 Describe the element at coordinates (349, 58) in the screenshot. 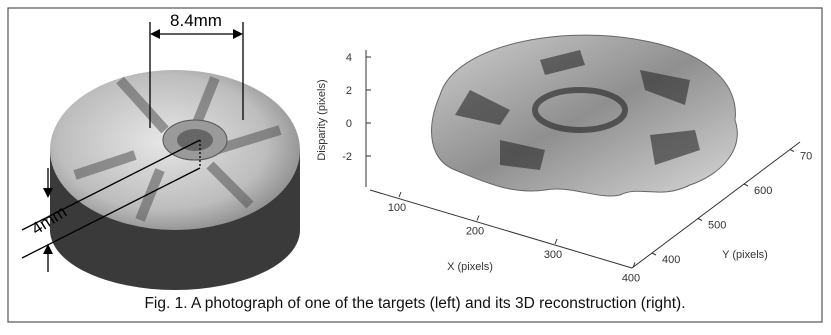

I see `z-tick-label: 4` at that location.